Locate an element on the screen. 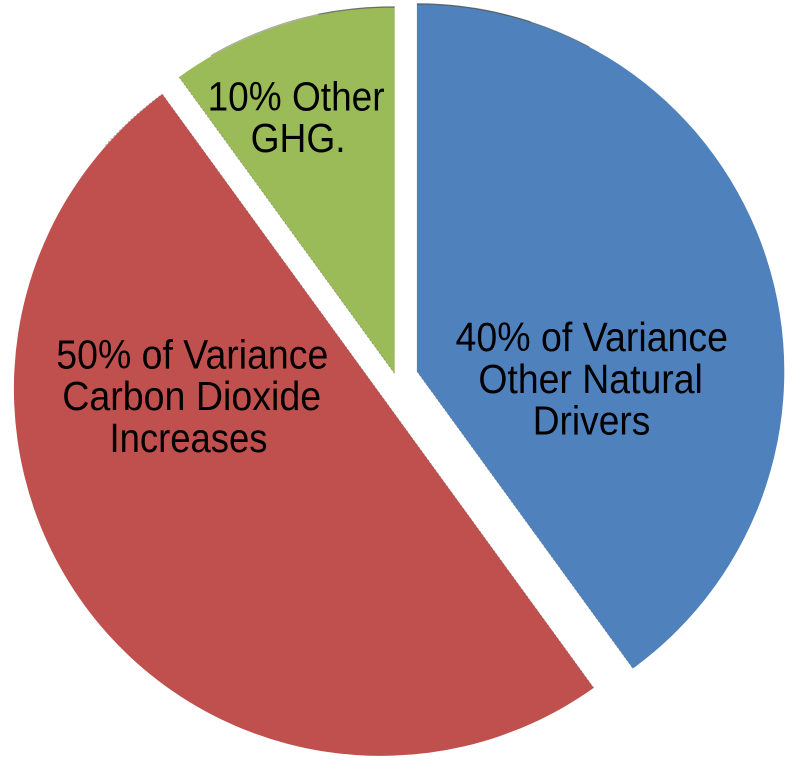 This screenshot has height=766, width=794. svg-text: Increases is located at coordinates (189, 438).